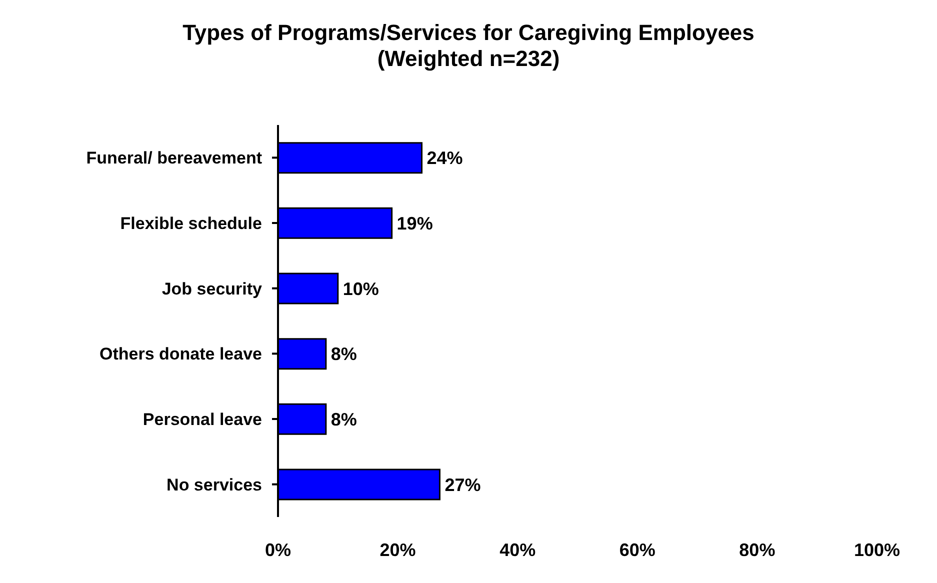  Describe the element at coordinates (757, 550) in the screenshot. I see `x-tick-label: 80%` at that location.